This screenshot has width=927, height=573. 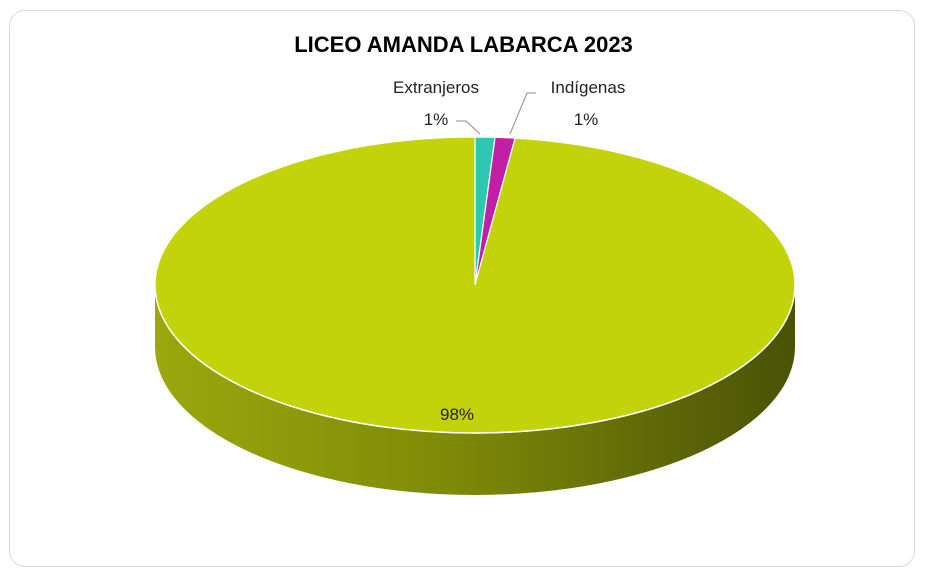 What do you see at coordinates (588, 87) in the screenshot?
I see `slice-label-indigenas: Indígenas` at bounding box center [588, 87].